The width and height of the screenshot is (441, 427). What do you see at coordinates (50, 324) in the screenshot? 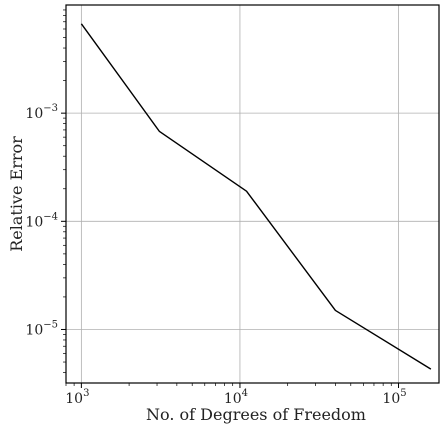
I see `y-tick-label-exponent: −5` at bounding box center [50, 324].